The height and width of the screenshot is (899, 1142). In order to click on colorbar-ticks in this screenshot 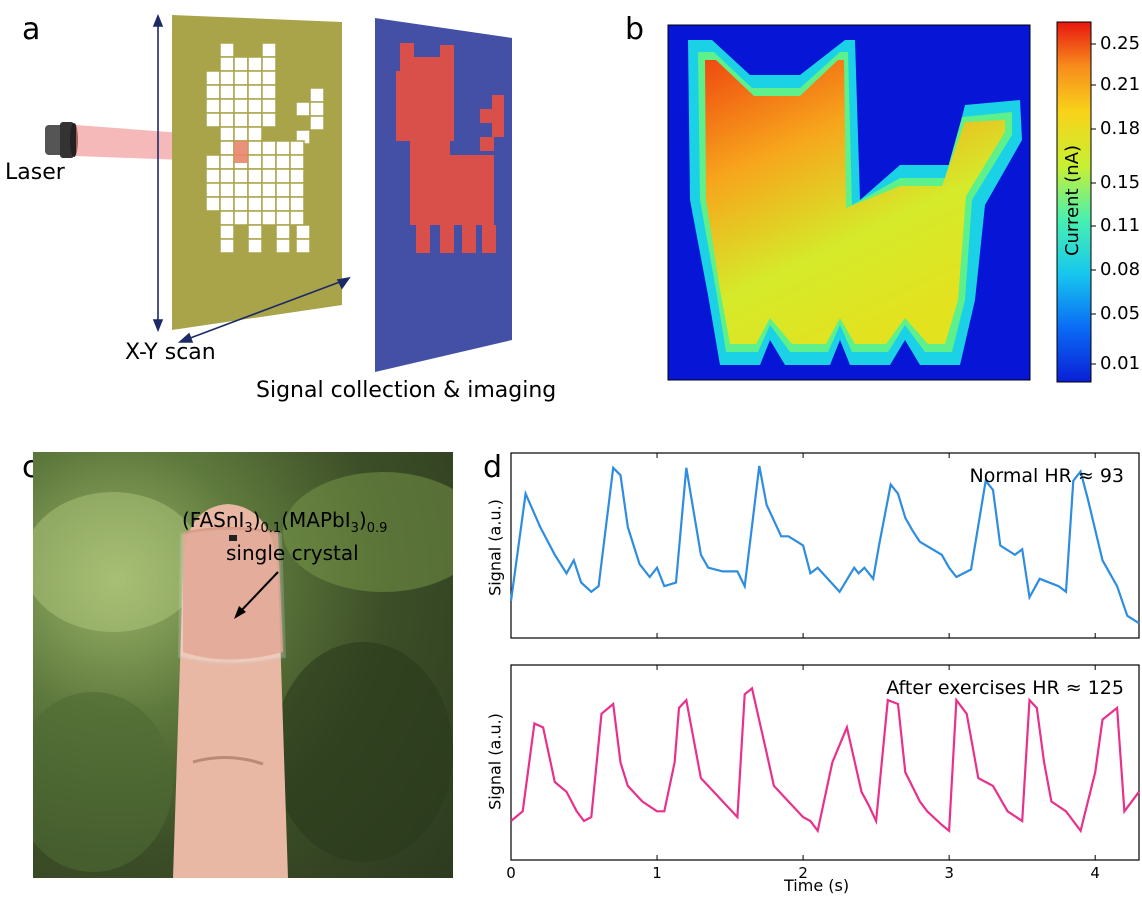, I will do `click(1093, 204)`.